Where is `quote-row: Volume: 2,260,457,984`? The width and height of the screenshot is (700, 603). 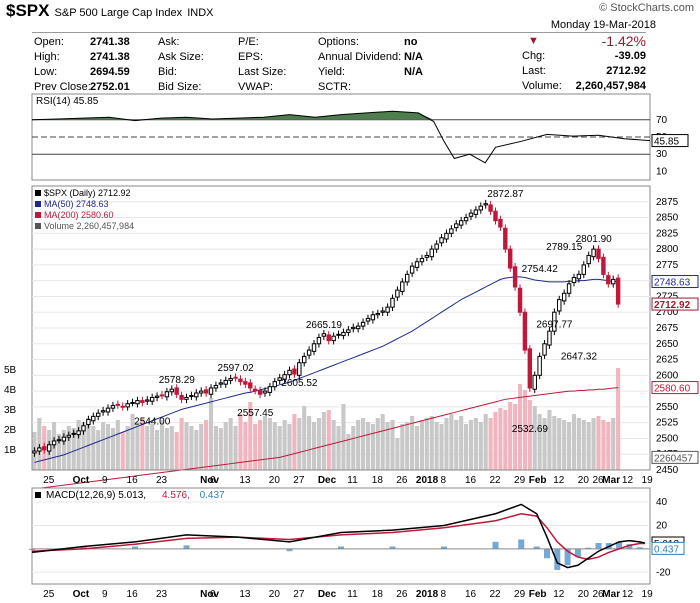
quote-row: Volume: 2,260,457,984 is located at coordinates (584, 86).